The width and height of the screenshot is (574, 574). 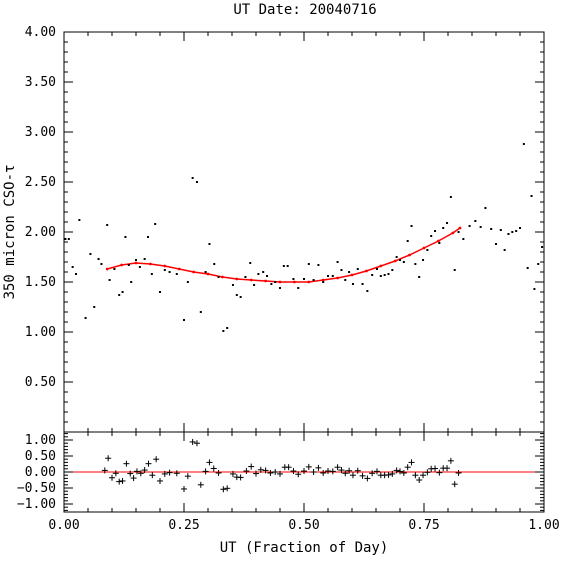 What do you see at coordinates (63, 525) in the screenshot?
I see `x-tick-label: 0.00` at bounding box center [63, 525].